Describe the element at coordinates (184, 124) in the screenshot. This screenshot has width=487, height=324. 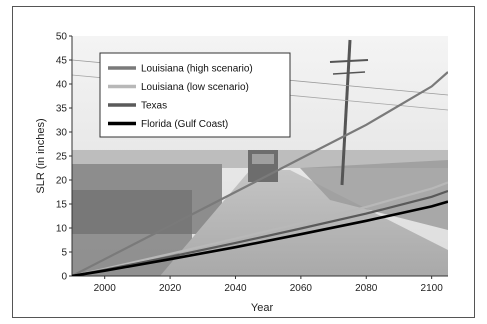
I see `legend-label: Florida (Gulf Coast)` at that location.